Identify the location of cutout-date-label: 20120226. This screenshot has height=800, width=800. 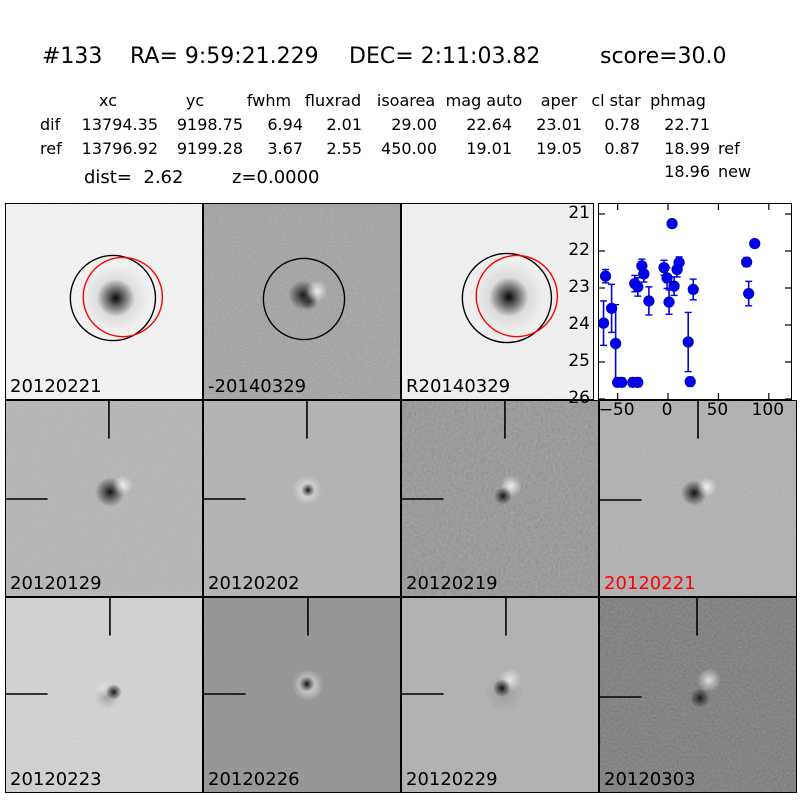
(254, 780).